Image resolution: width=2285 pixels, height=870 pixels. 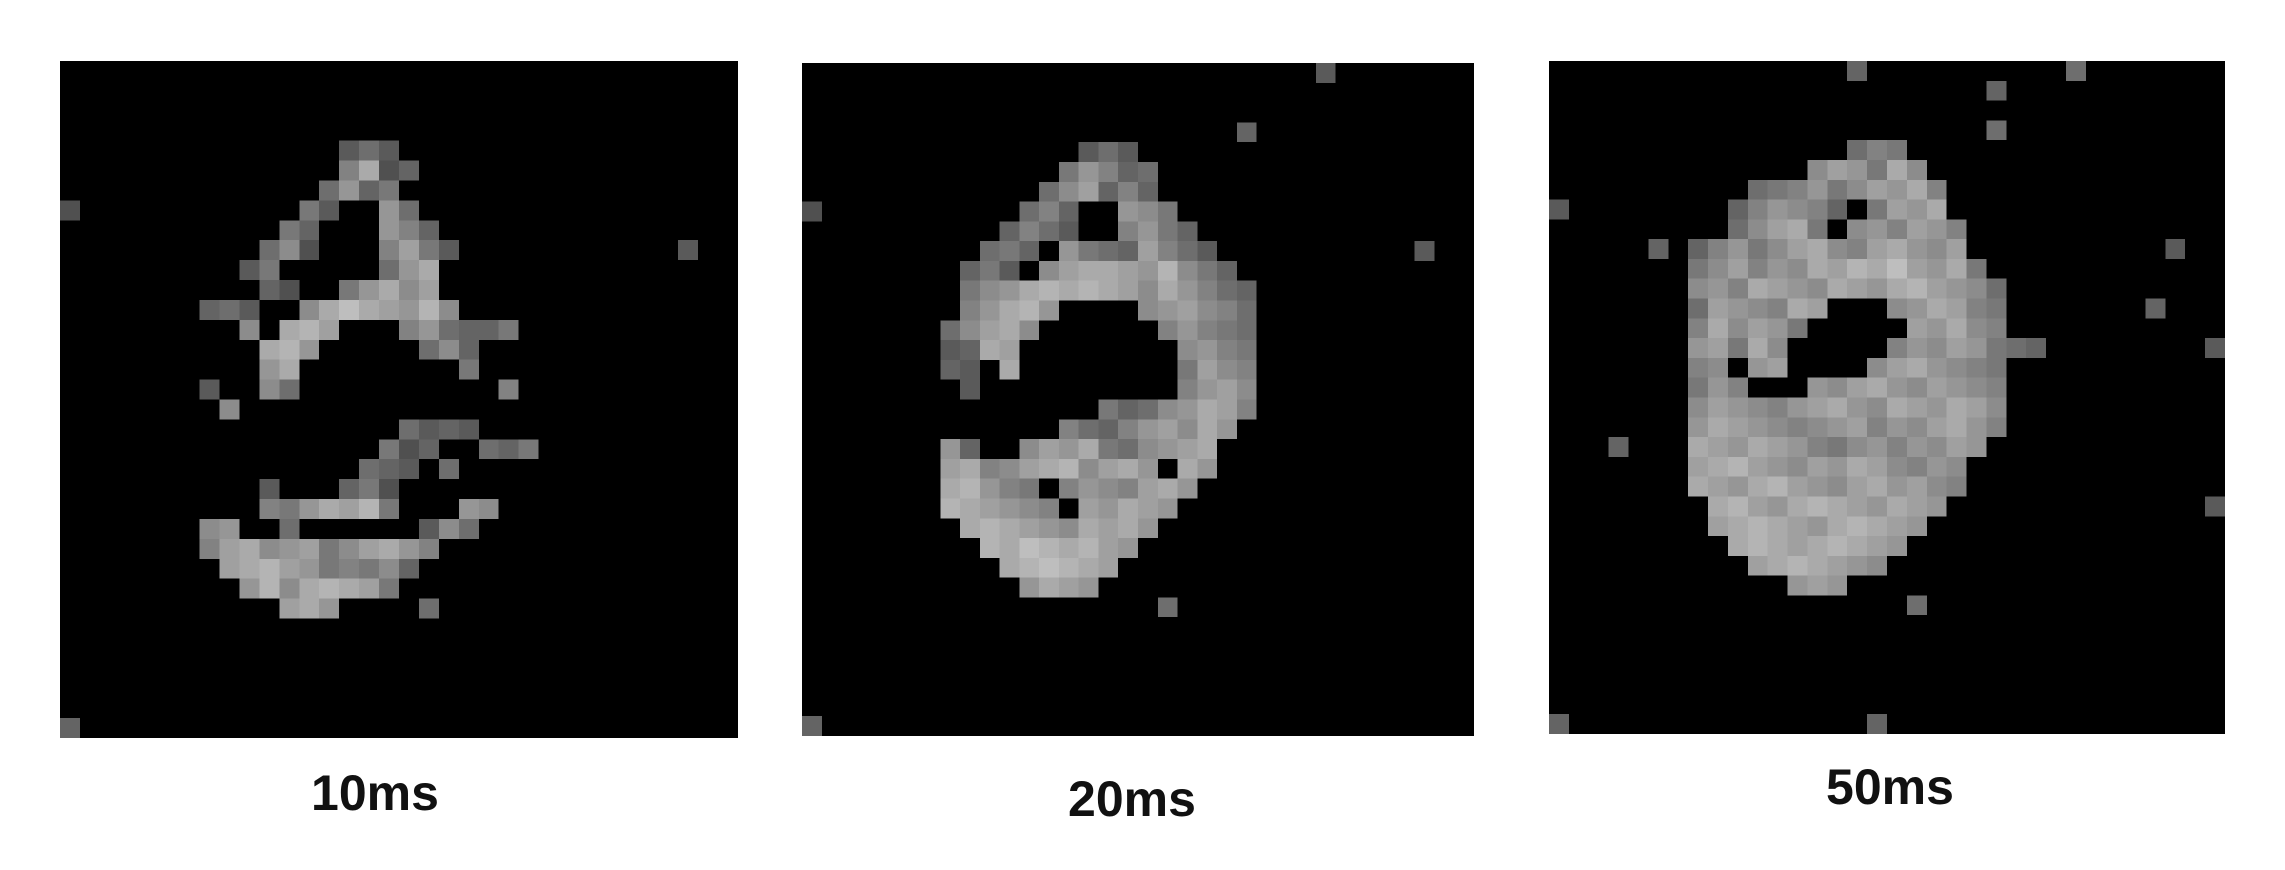 I want to click on caption-50ms: 50ms, so click(x=1890, y=787).